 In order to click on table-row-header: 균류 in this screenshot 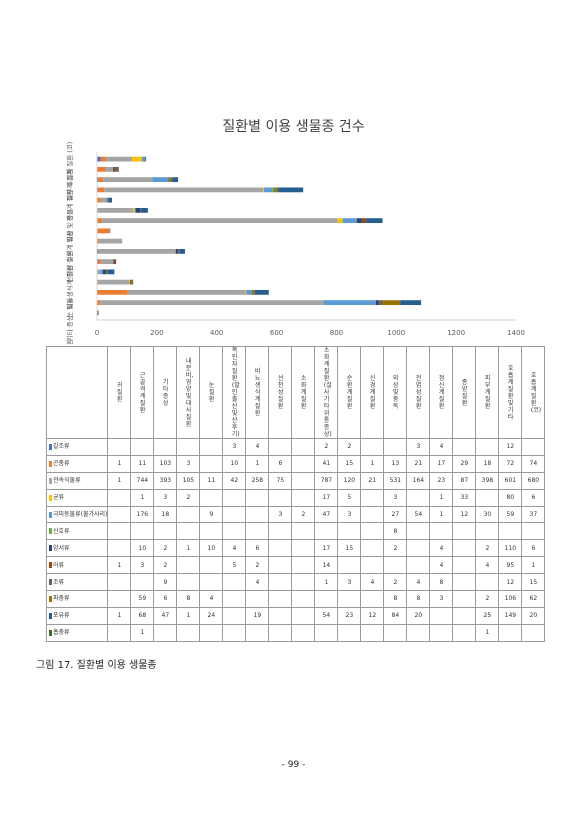, I will do `click(77, 497)`.